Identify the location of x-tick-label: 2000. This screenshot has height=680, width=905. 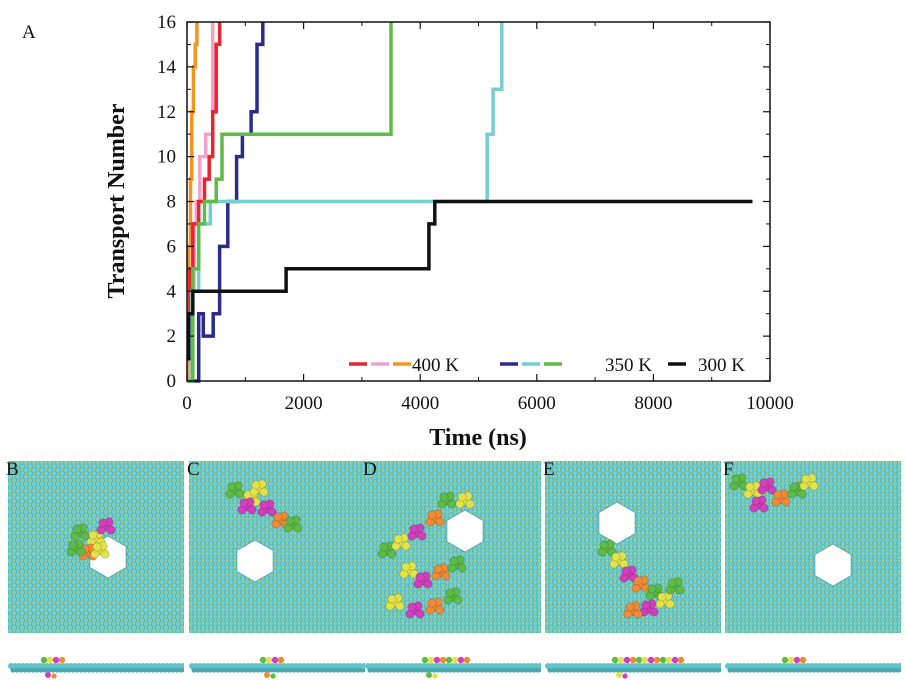
(304, 403).